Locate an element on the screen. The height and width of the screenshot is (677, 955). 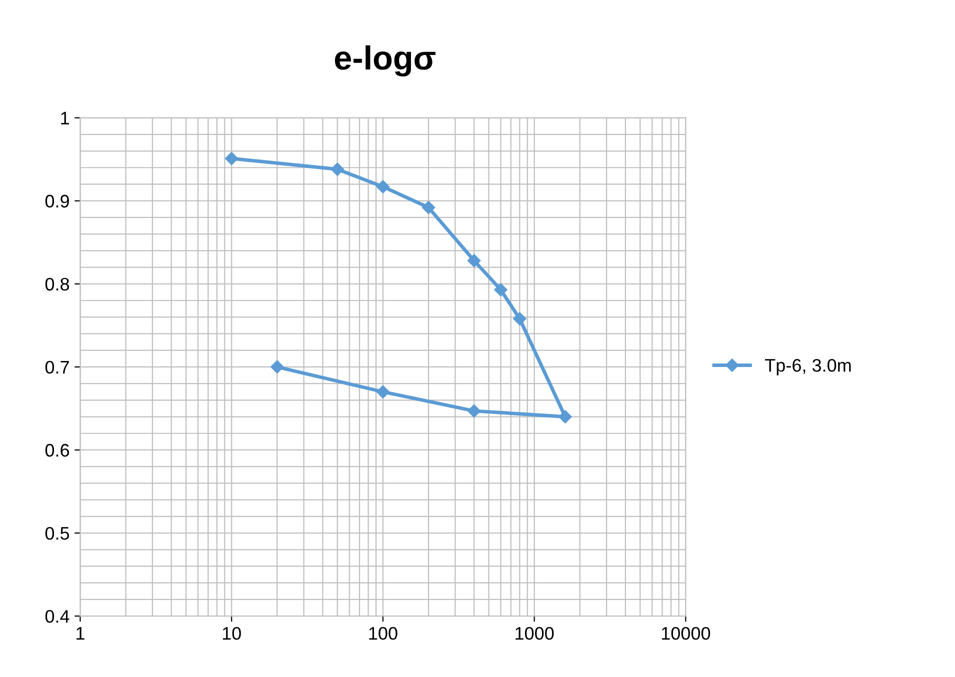
x-tick-label: 1 is located at coordinates (80, 633).